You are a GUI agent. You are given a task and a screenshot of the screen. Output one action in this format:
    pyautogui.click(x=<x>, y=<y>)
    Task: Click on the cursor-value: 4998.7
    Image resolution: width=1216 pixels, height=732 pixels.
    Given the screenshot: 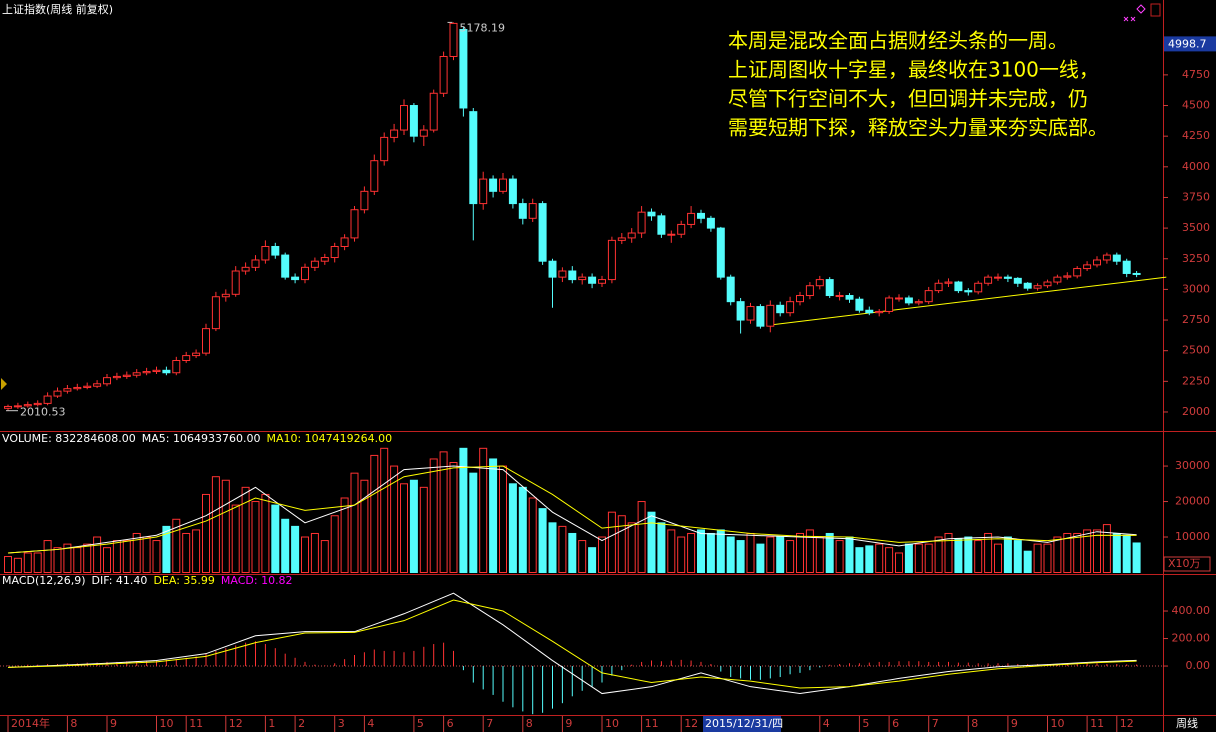 What is the action you would take?
    pyautogui.click(x=1187, y=43)
    